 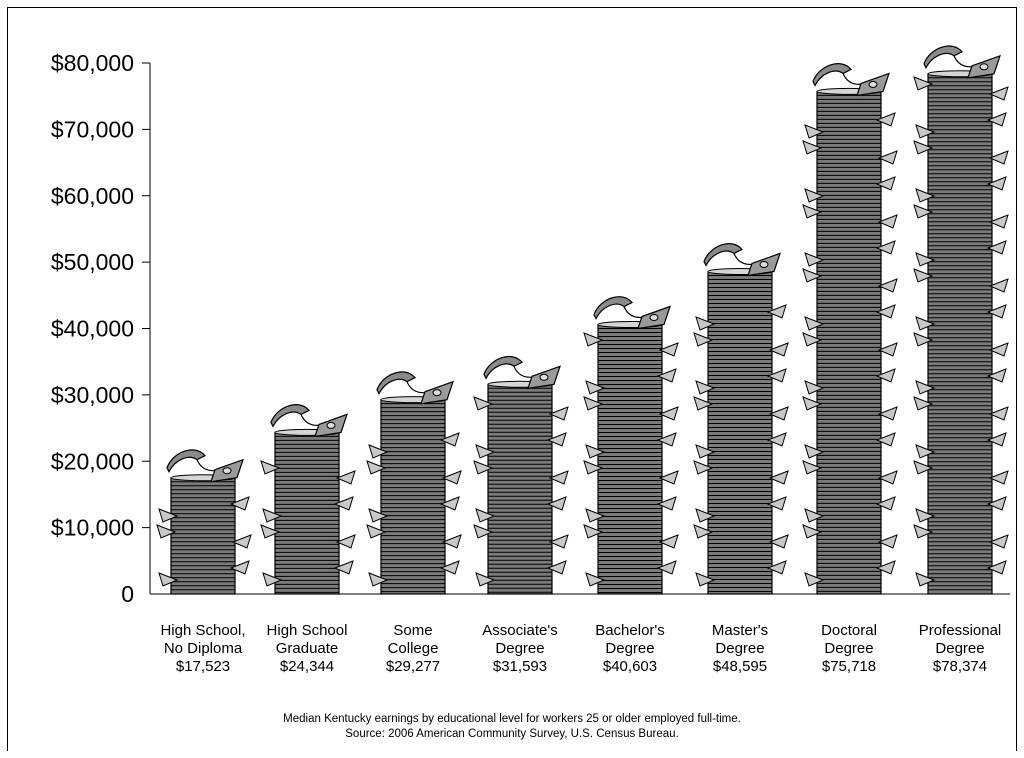 I want to click on category-label-line: Associate's, so click(x=519, y=630).